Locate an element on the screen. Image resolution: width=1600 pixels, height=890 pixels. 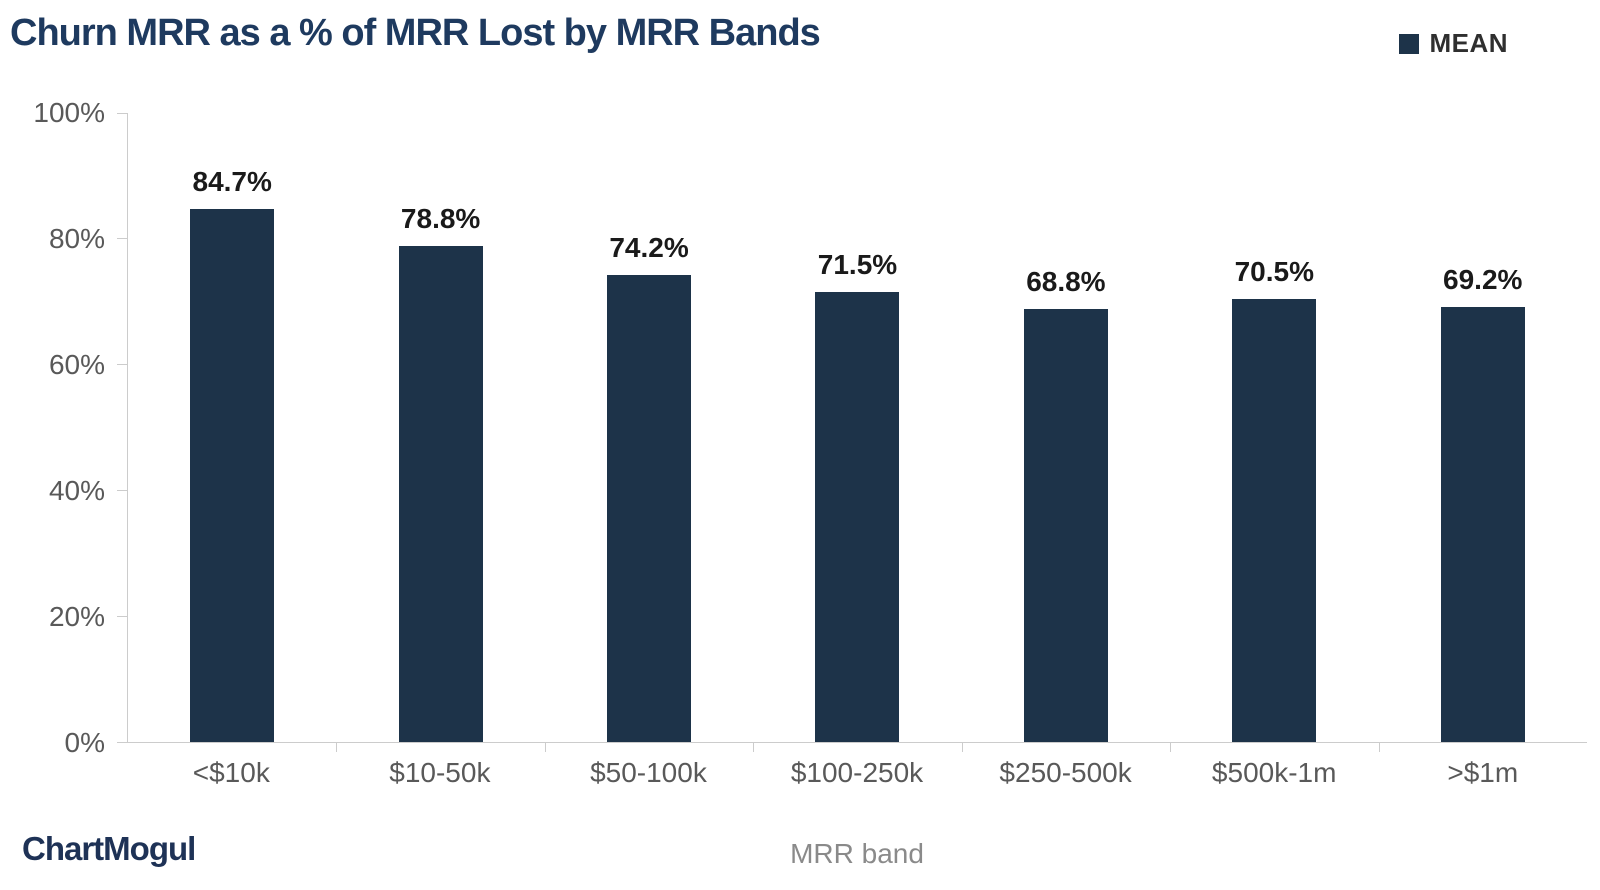
brand-logo: ChartMogul is located at coordinates (109, 848).